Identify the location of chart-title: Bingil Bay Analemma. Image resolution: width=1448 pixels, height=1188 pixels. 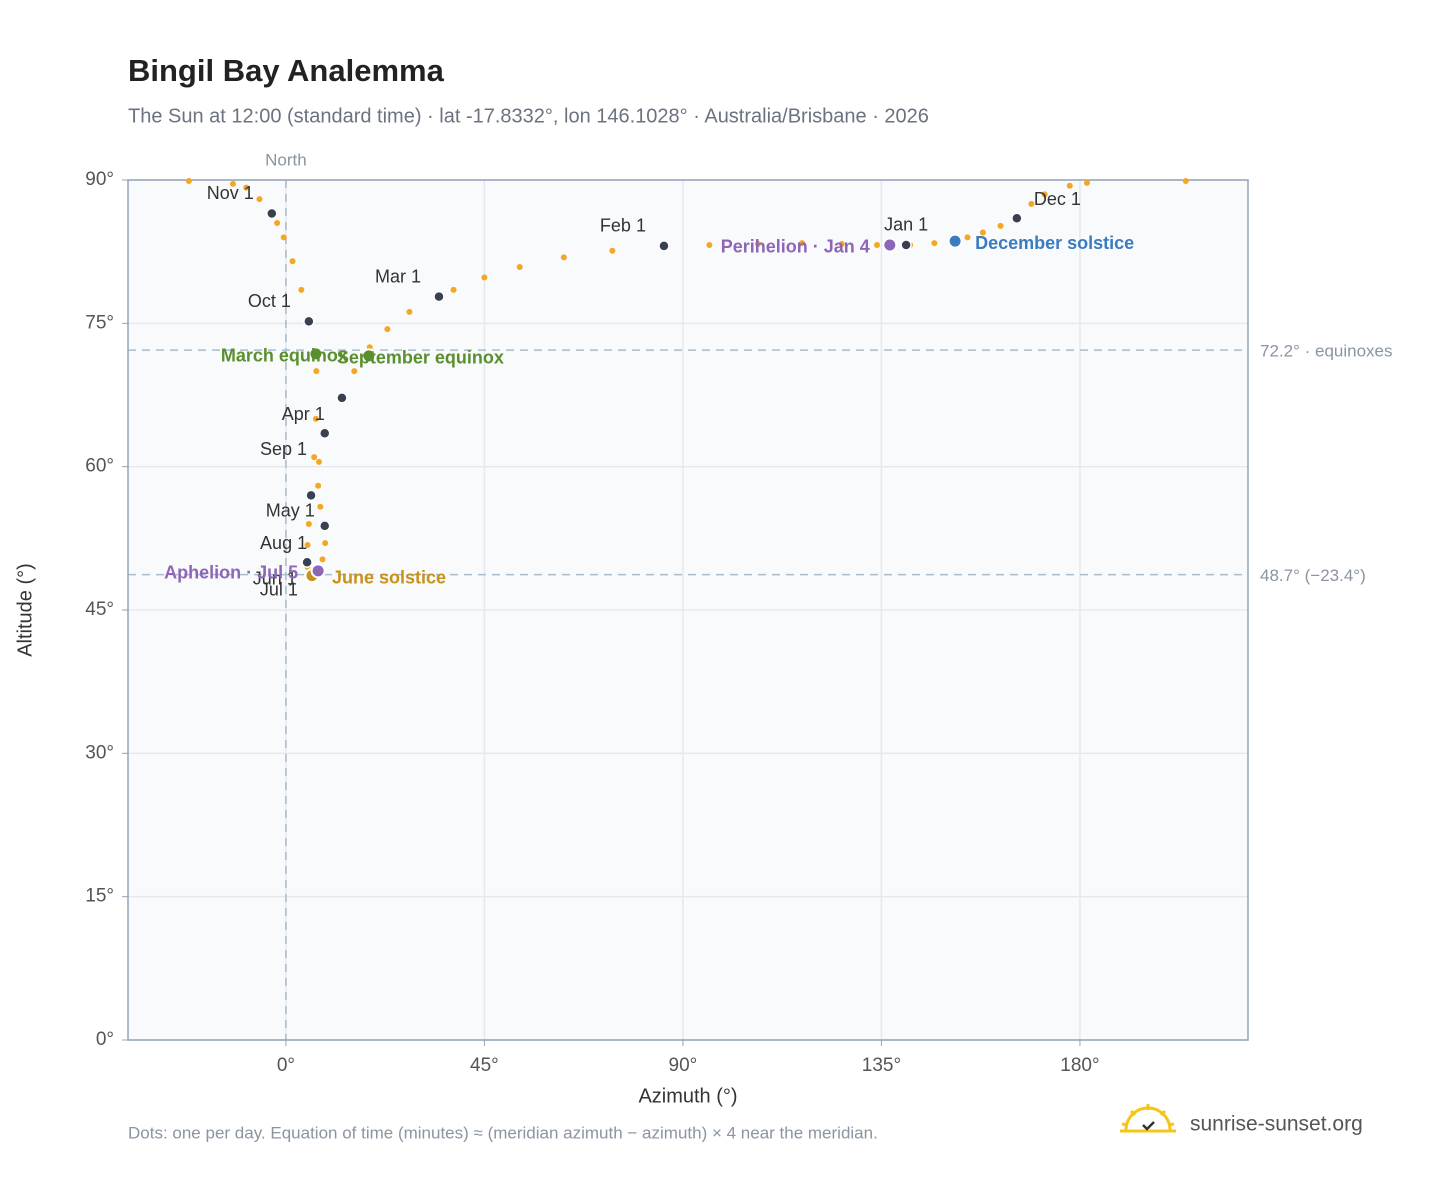
(286, 70).